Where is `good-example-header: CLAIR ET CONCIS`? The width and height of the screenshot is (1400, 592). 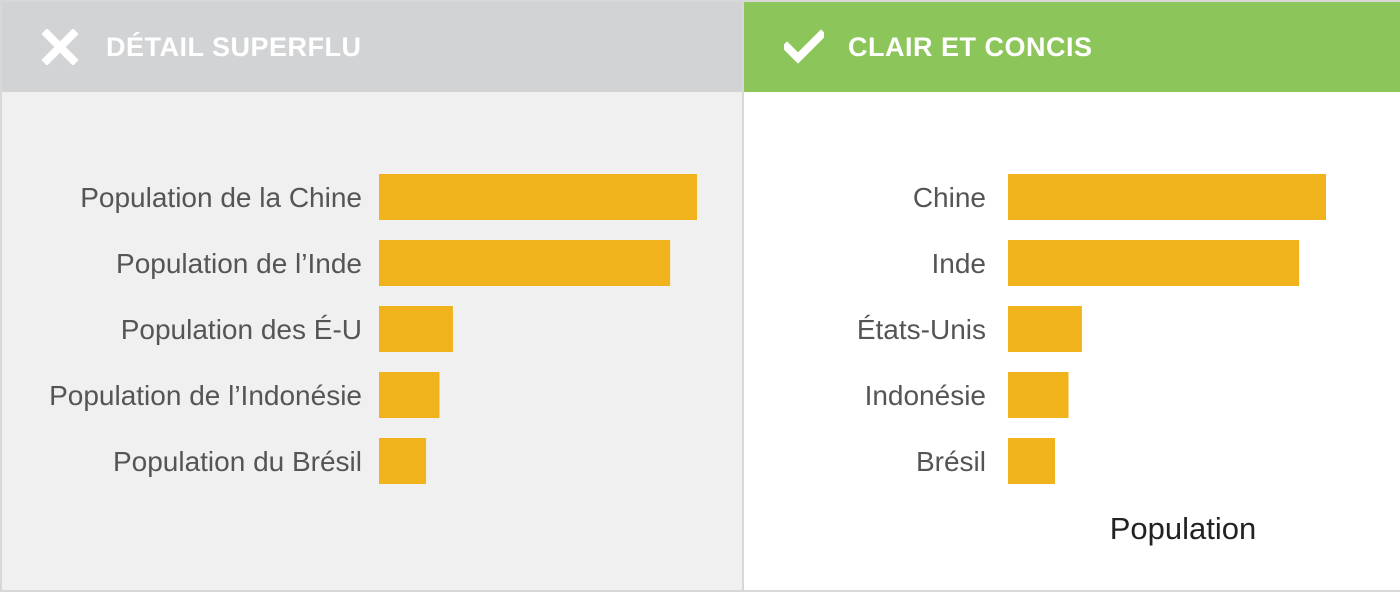 good-example-header: CLAIR ET CONCIS is located at coordinates (1072, 47).